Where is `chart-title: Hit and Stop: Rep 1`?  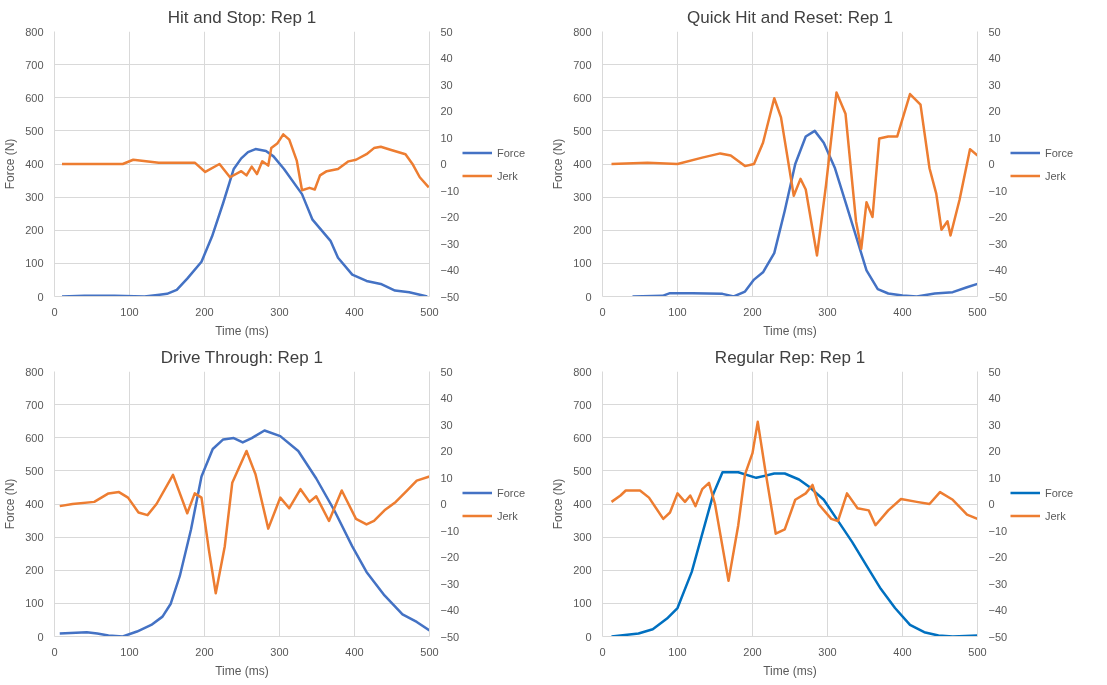 chart-title: Hit and Stop: Rep 1 is located at coordinates (242, 17).